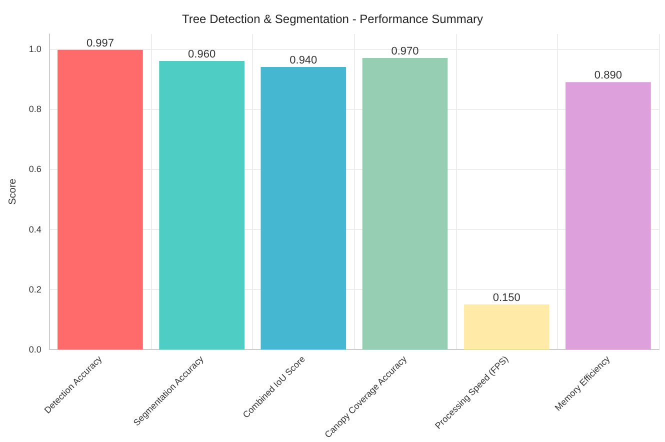  What do you see at coordinates (35, 349) in the screenshot?
I see `y-tick-label: 0.0` at bounding box center [35, 349].